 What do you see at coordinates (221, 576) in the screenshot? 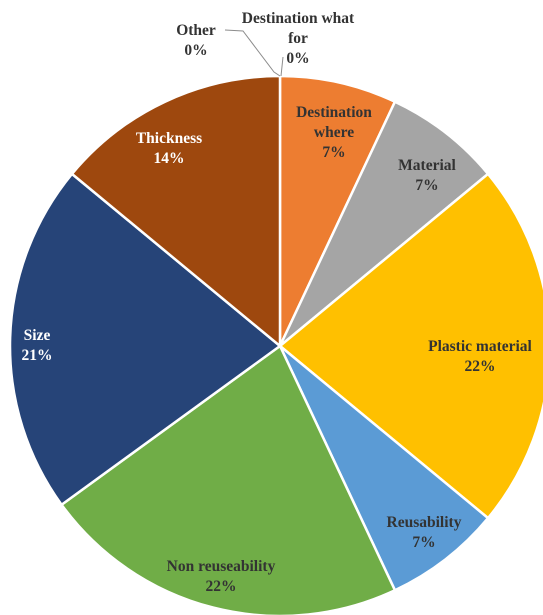
I see `slice-label-non-reuseability: Non reuseability 22%` at bounding box center [221, 576].